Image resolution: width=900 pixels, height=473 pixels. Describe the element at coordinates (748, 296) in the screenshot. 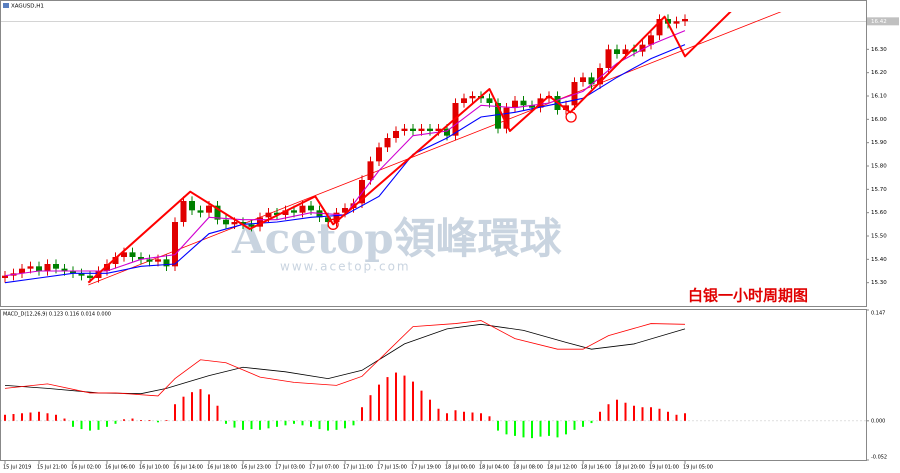

I see `annotation: 白银一小时周期图` at that location.